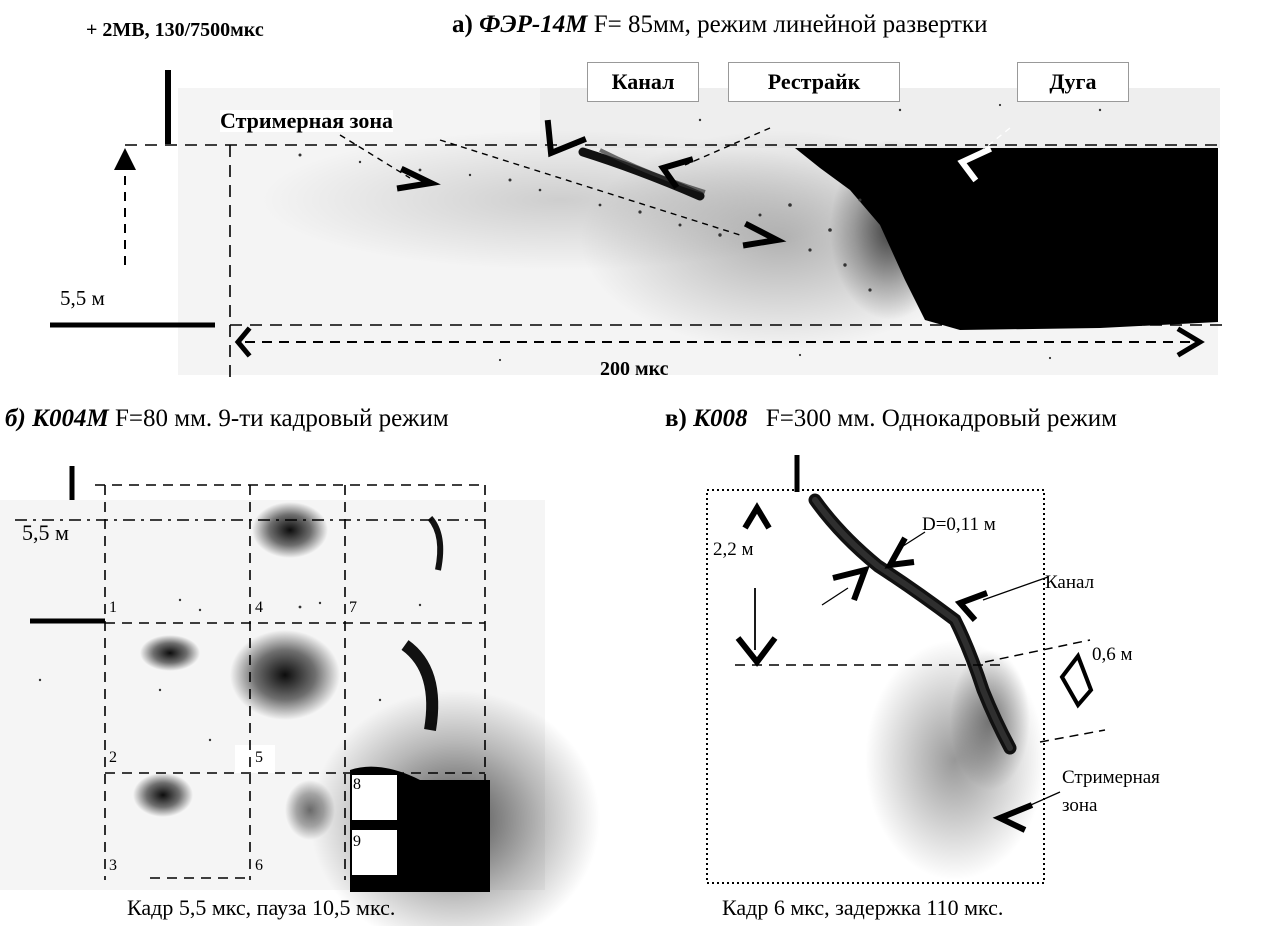 This screenshot has width=1266, height=926. I want to click on panel-a-prefix: а), so click(462, 24).